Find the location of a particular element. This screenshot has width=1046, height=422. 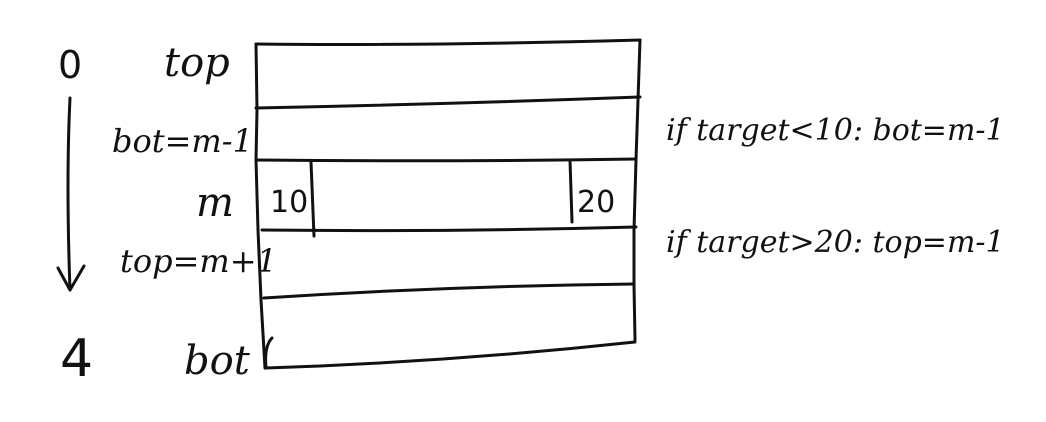

mid-row: 10 20 is located at coordinates (442, 198).